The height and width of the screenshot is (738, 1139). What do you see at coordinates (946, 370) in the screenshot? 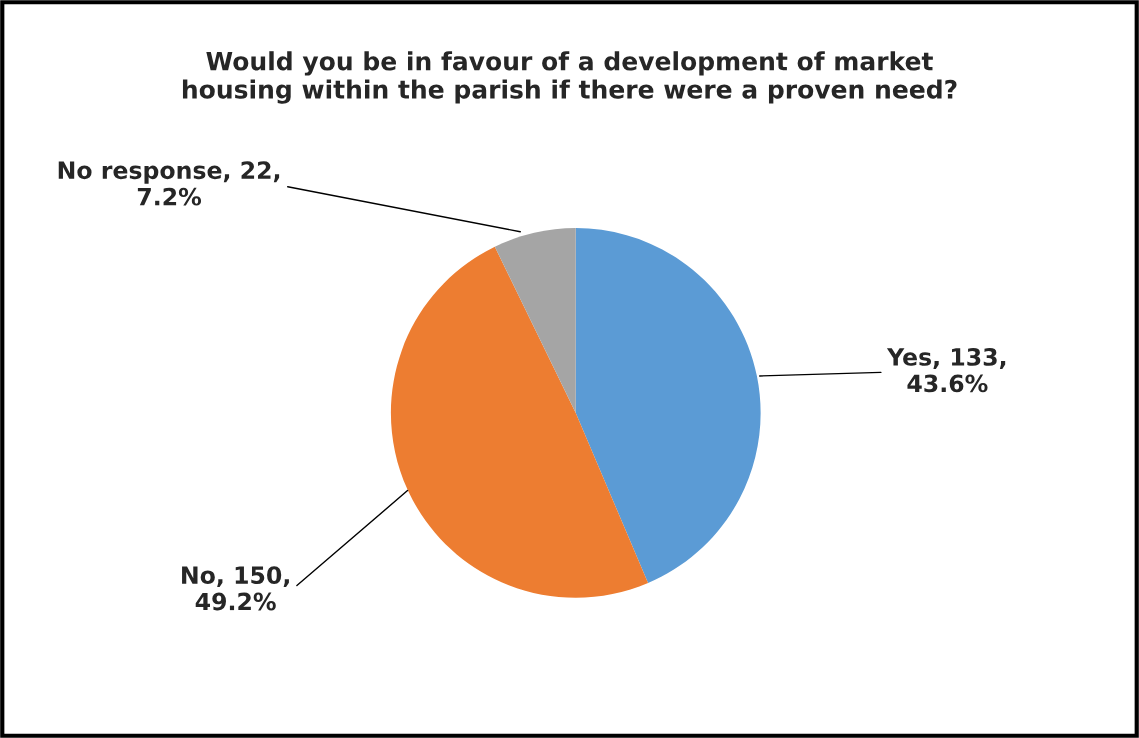
I see `slice-label: Yes, 133, 43.6%` at bounding box center [946, 370].